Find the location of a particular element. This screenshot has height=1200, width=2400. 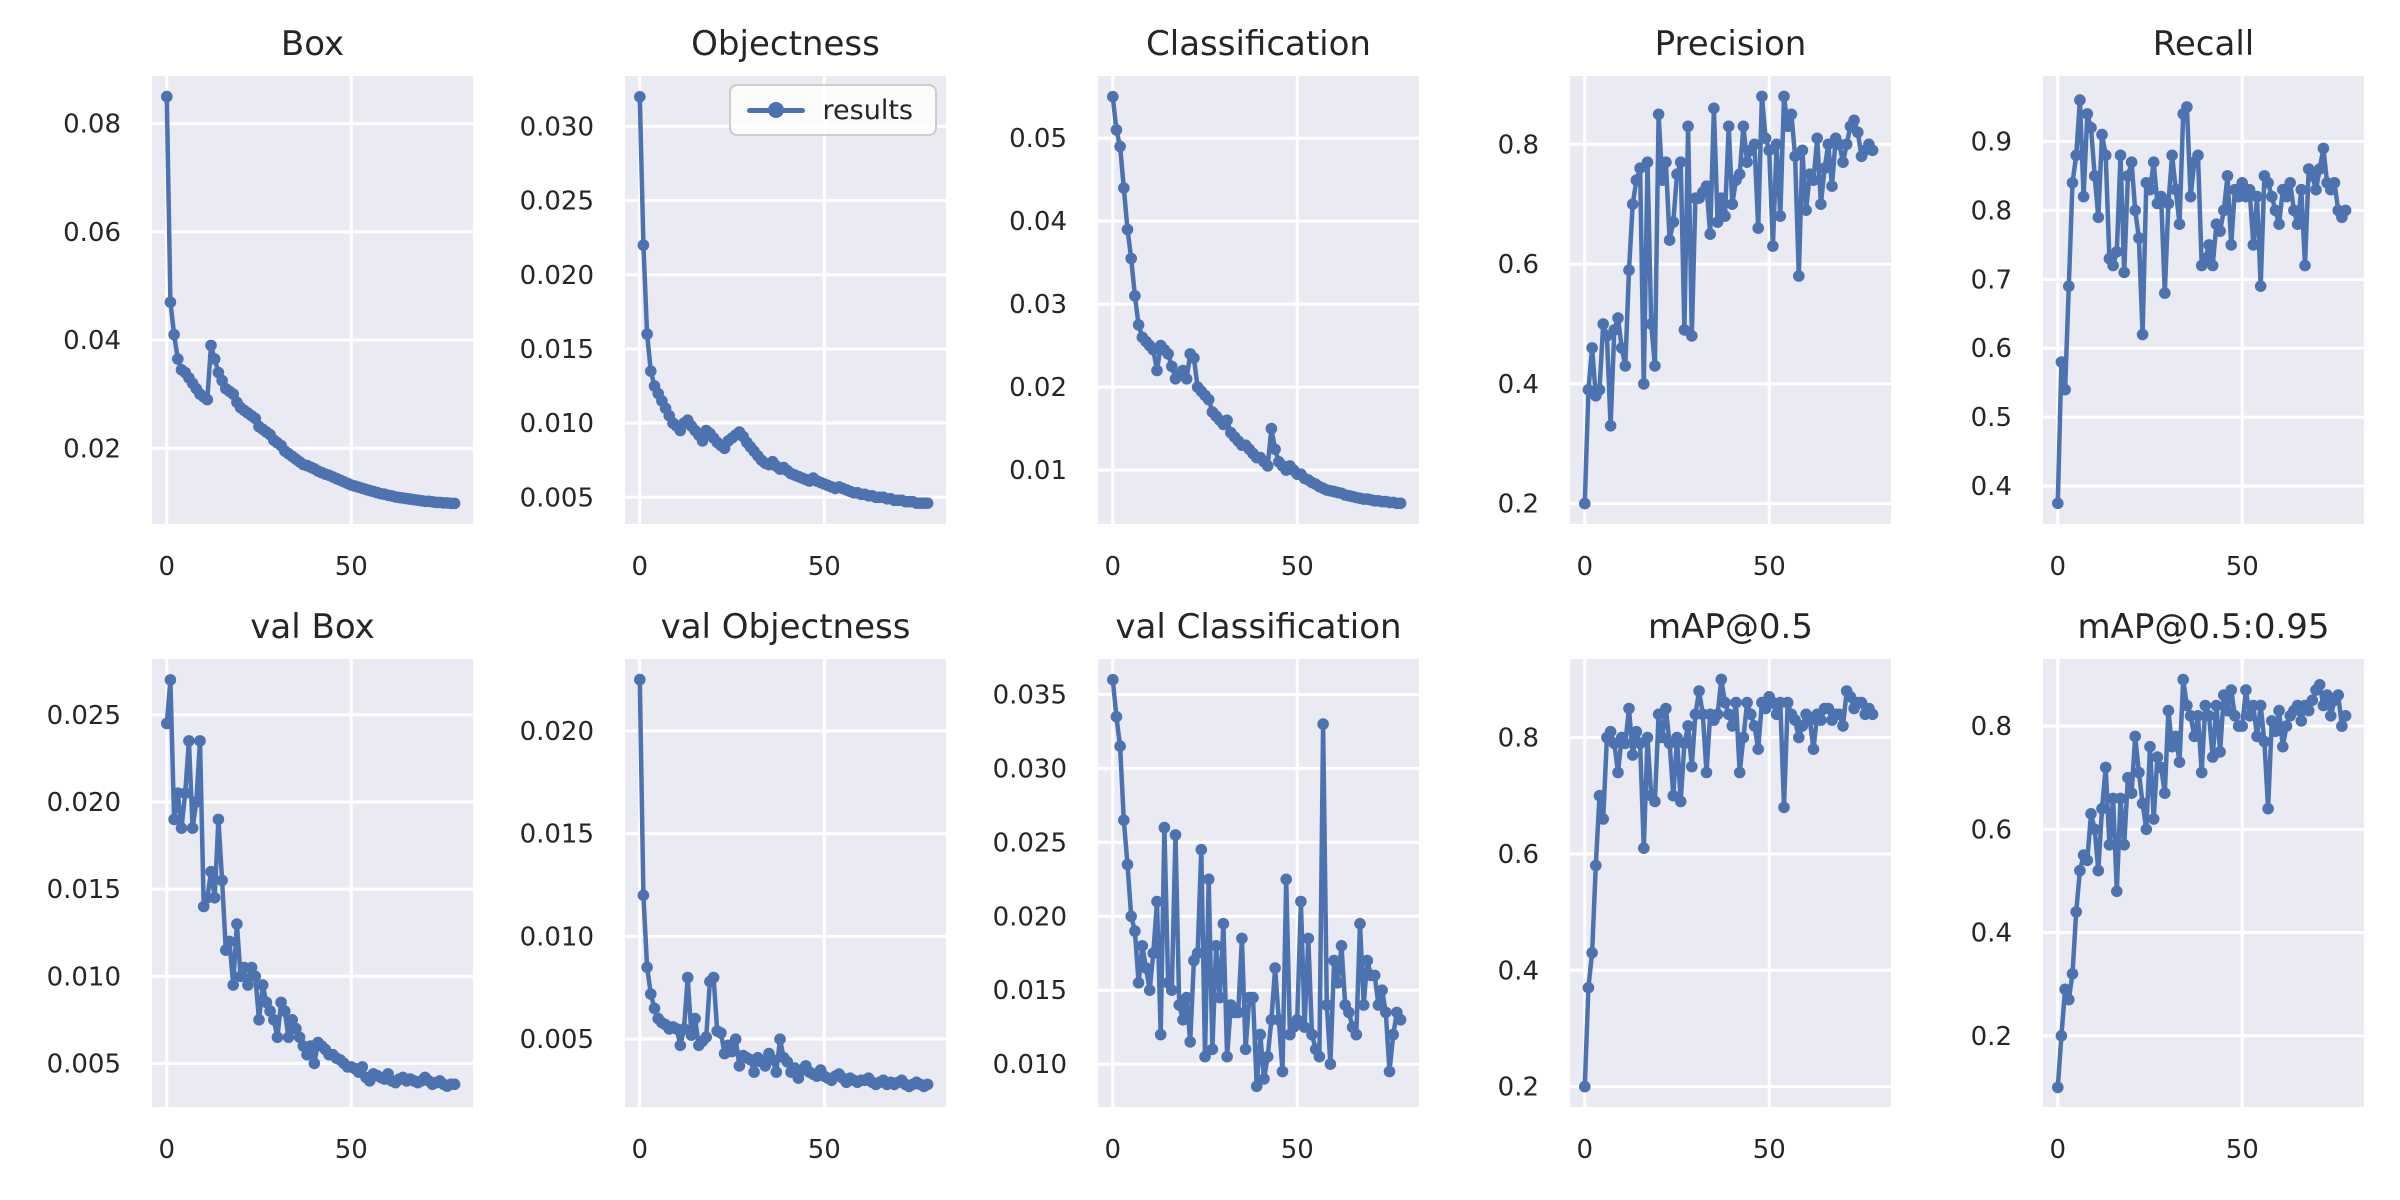

svg-text: 0.03 is located at coordinates (1038, 305).